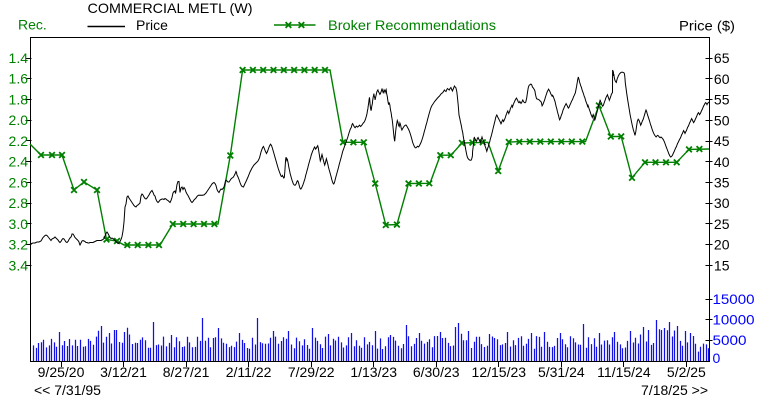 This screenshot has width=760, height=405. I want to click on svg-text: 2.6, so click(19, 182).